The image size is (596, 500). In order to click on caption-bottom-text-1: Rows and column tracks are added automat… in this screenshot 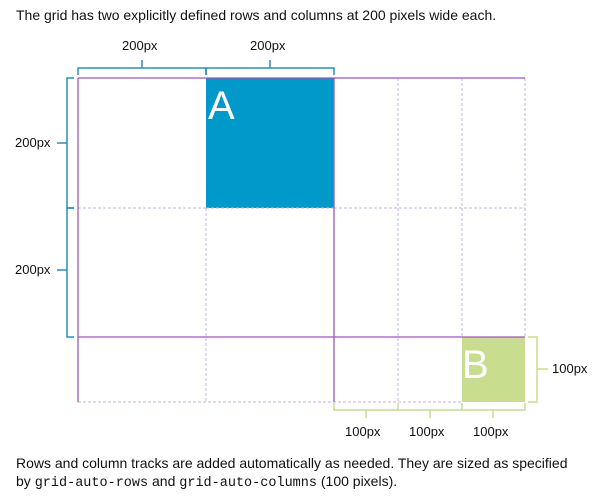, I will do `click(292, 472)`.